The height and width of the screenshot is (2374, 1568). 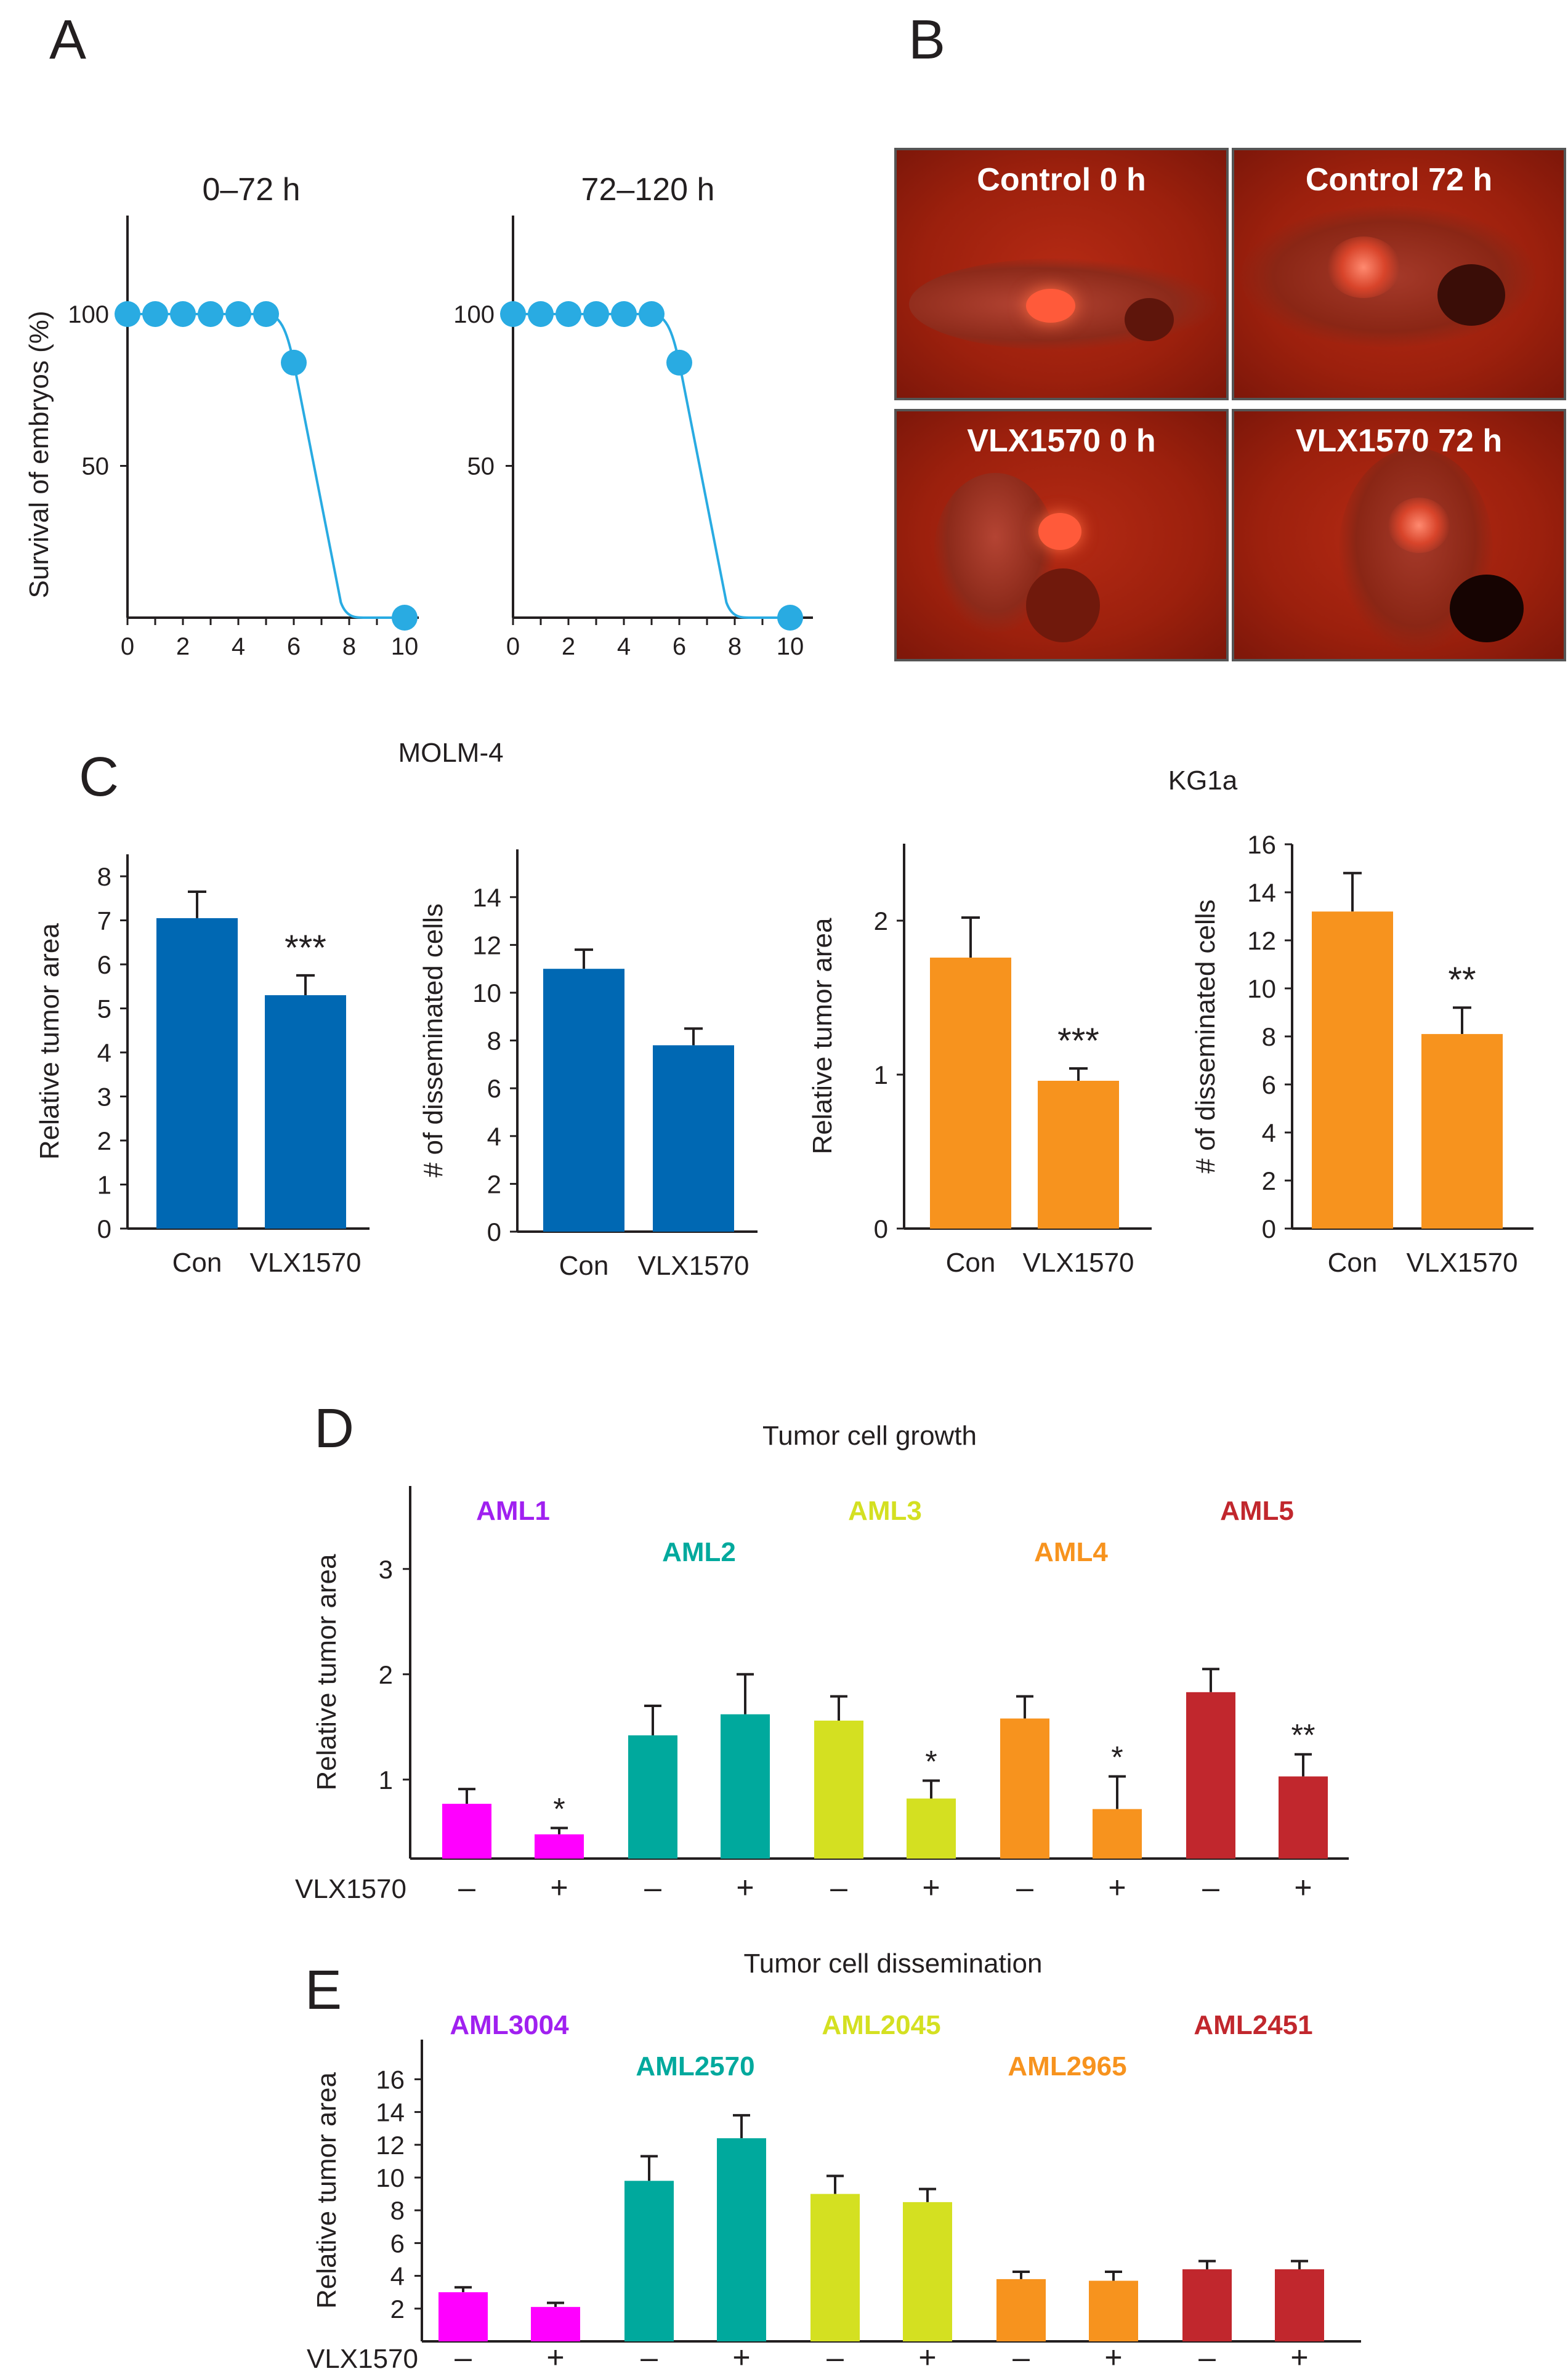 I want to click on group-label: AML2451, so click(x=1253, y=2025).